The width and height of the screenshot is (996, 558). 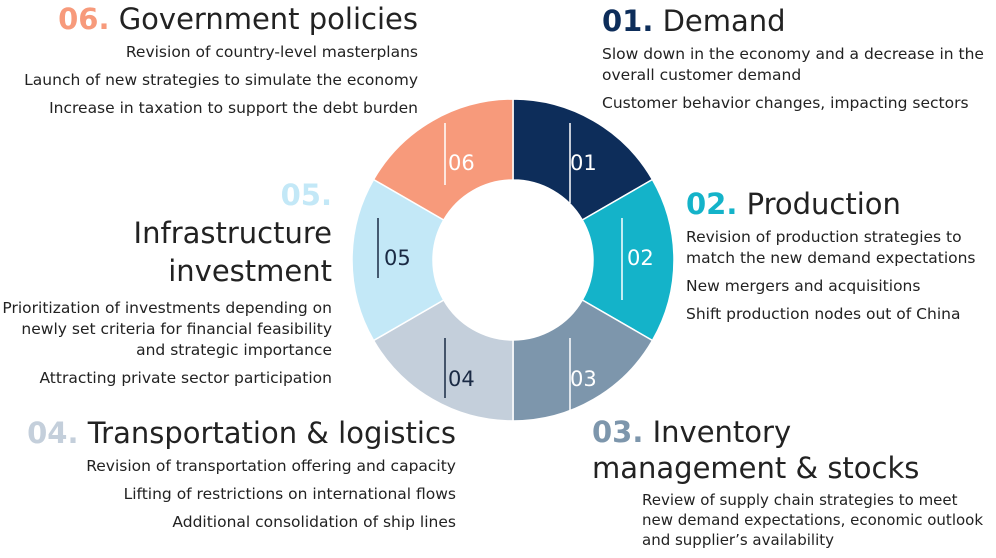 What do you see at coordinates (756, 450) in the screenshot?
I see `section-heading: Inventory management & stocks` at bounding box center [756, 450].